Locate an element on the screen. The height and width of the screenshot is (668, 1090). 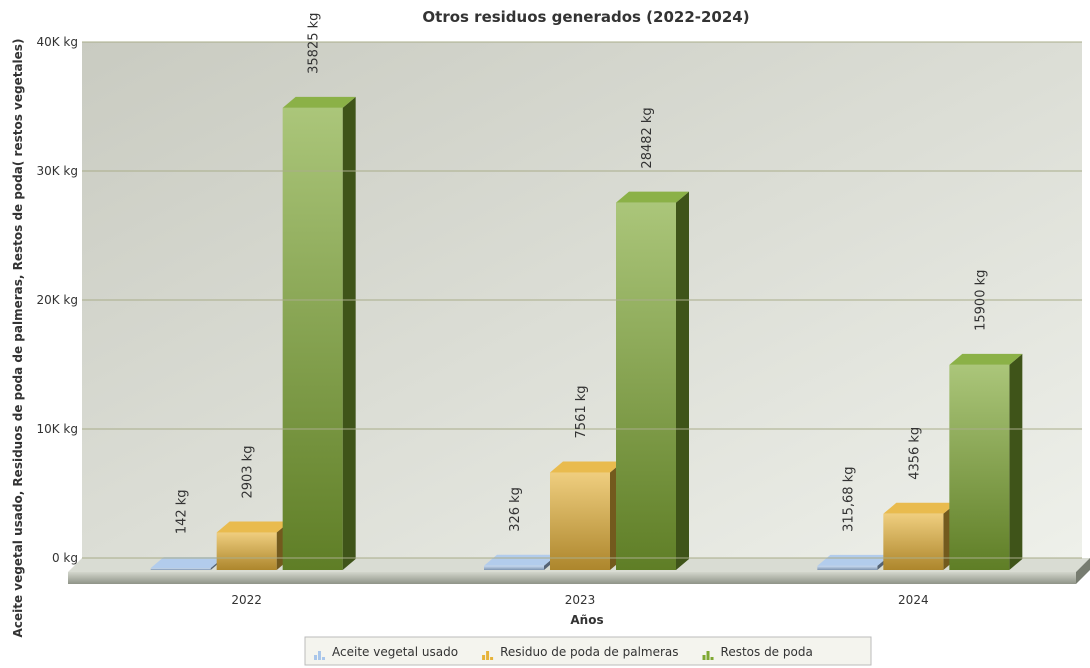
x-axis-title: Años is located at coordinates (586, 620).